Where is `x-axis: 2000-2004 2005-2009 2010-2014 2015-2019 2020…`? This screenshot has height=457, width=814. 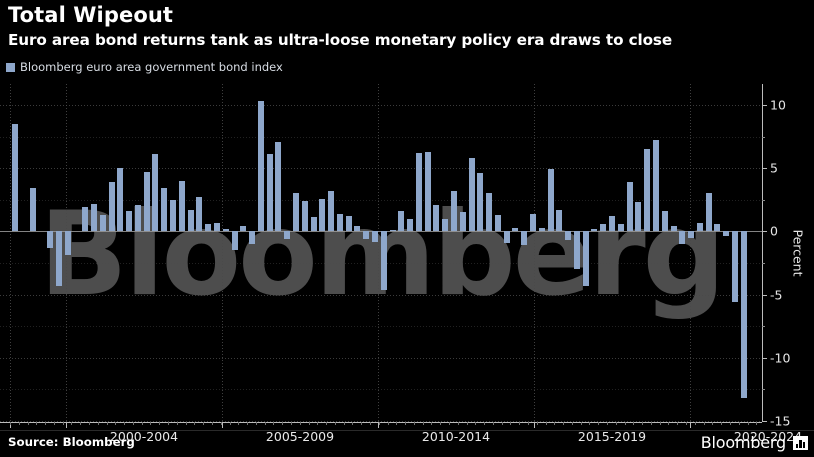 x-axis: 2000-2004 2005-2009 2010-2014 2015-2019 2020… is located at coordinates (401, 433).